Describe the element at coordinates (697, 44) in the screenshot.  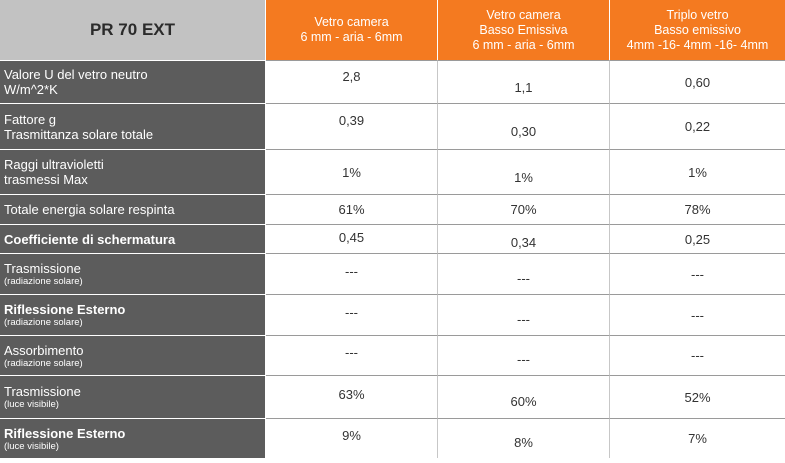
I see `column-header-line: 4mm -16- 4mm -16- 4mm` at that location.